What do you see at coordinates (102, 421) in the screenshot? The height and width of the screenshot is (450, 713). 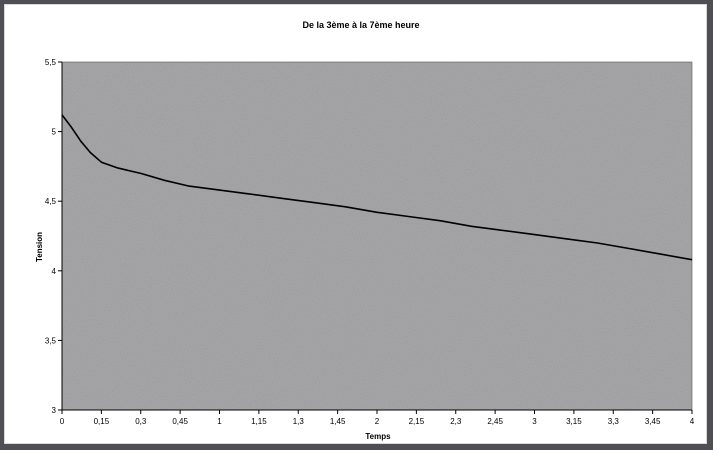 I see `x-tick-label: 0,15` at bounding box center [102, 421].